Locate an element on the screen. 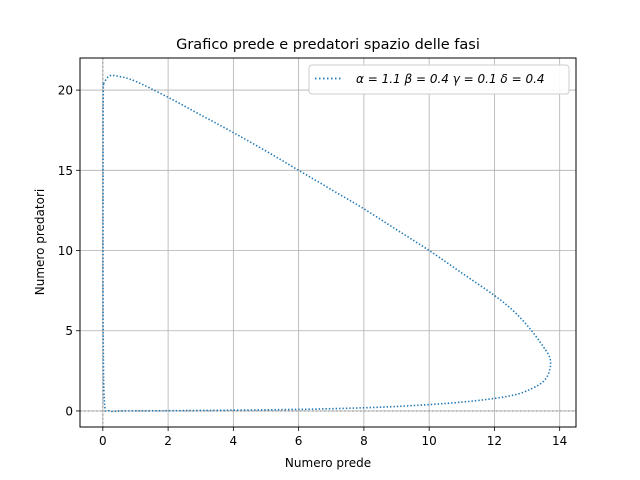 This screenshot has width=640, height=480. x-tick-label: 2 is located at coordinates (168, 441).